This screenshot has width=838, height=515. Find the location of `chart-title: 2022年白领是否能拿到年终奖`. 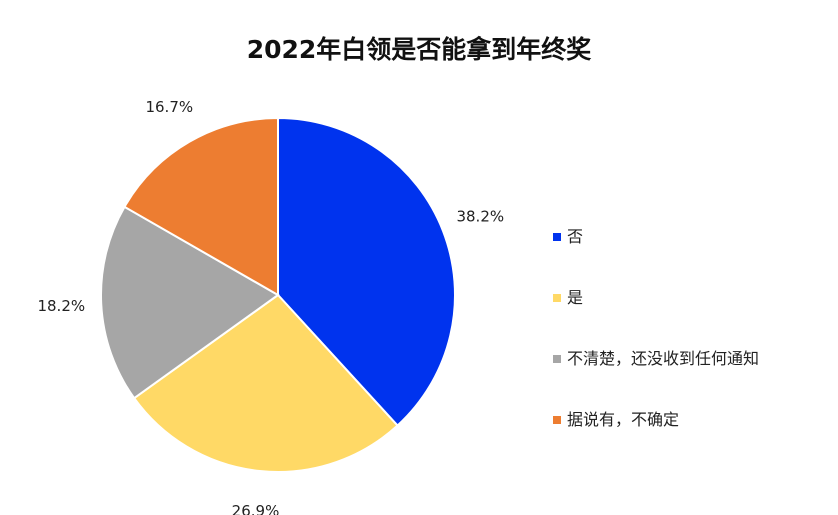

chart-title: 2022年白领是否能拿到年终奖 is located at coordinates (419, 49).